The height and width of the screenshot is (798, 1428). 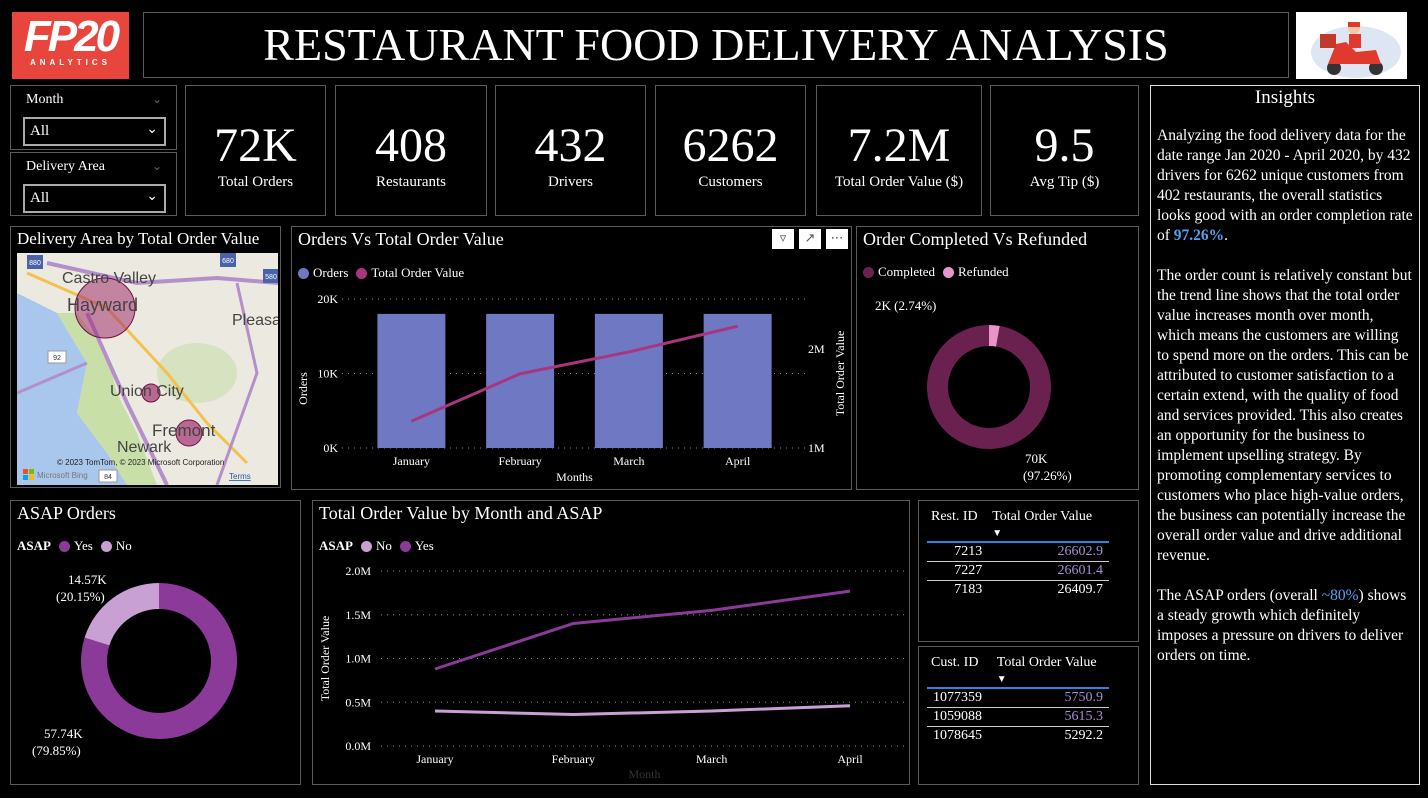 I want to click on legend-orders: Orders, so click(x=331, y=272).